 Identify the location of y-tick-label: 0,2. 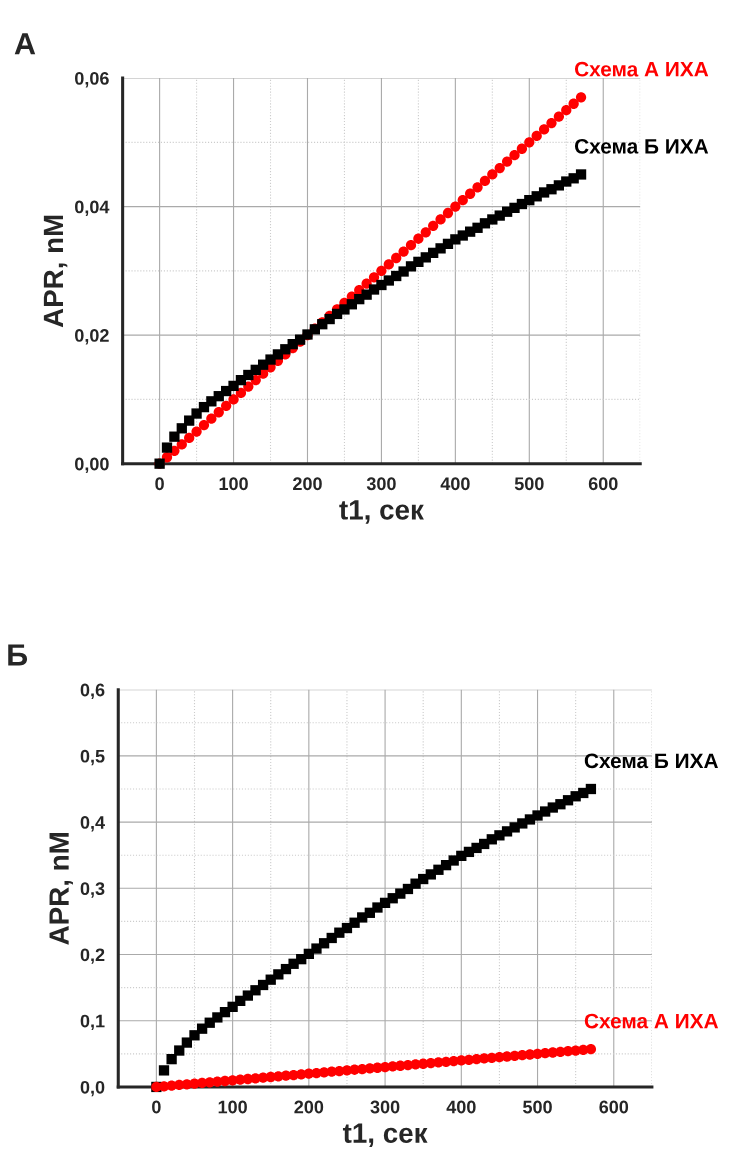
(92, 956).